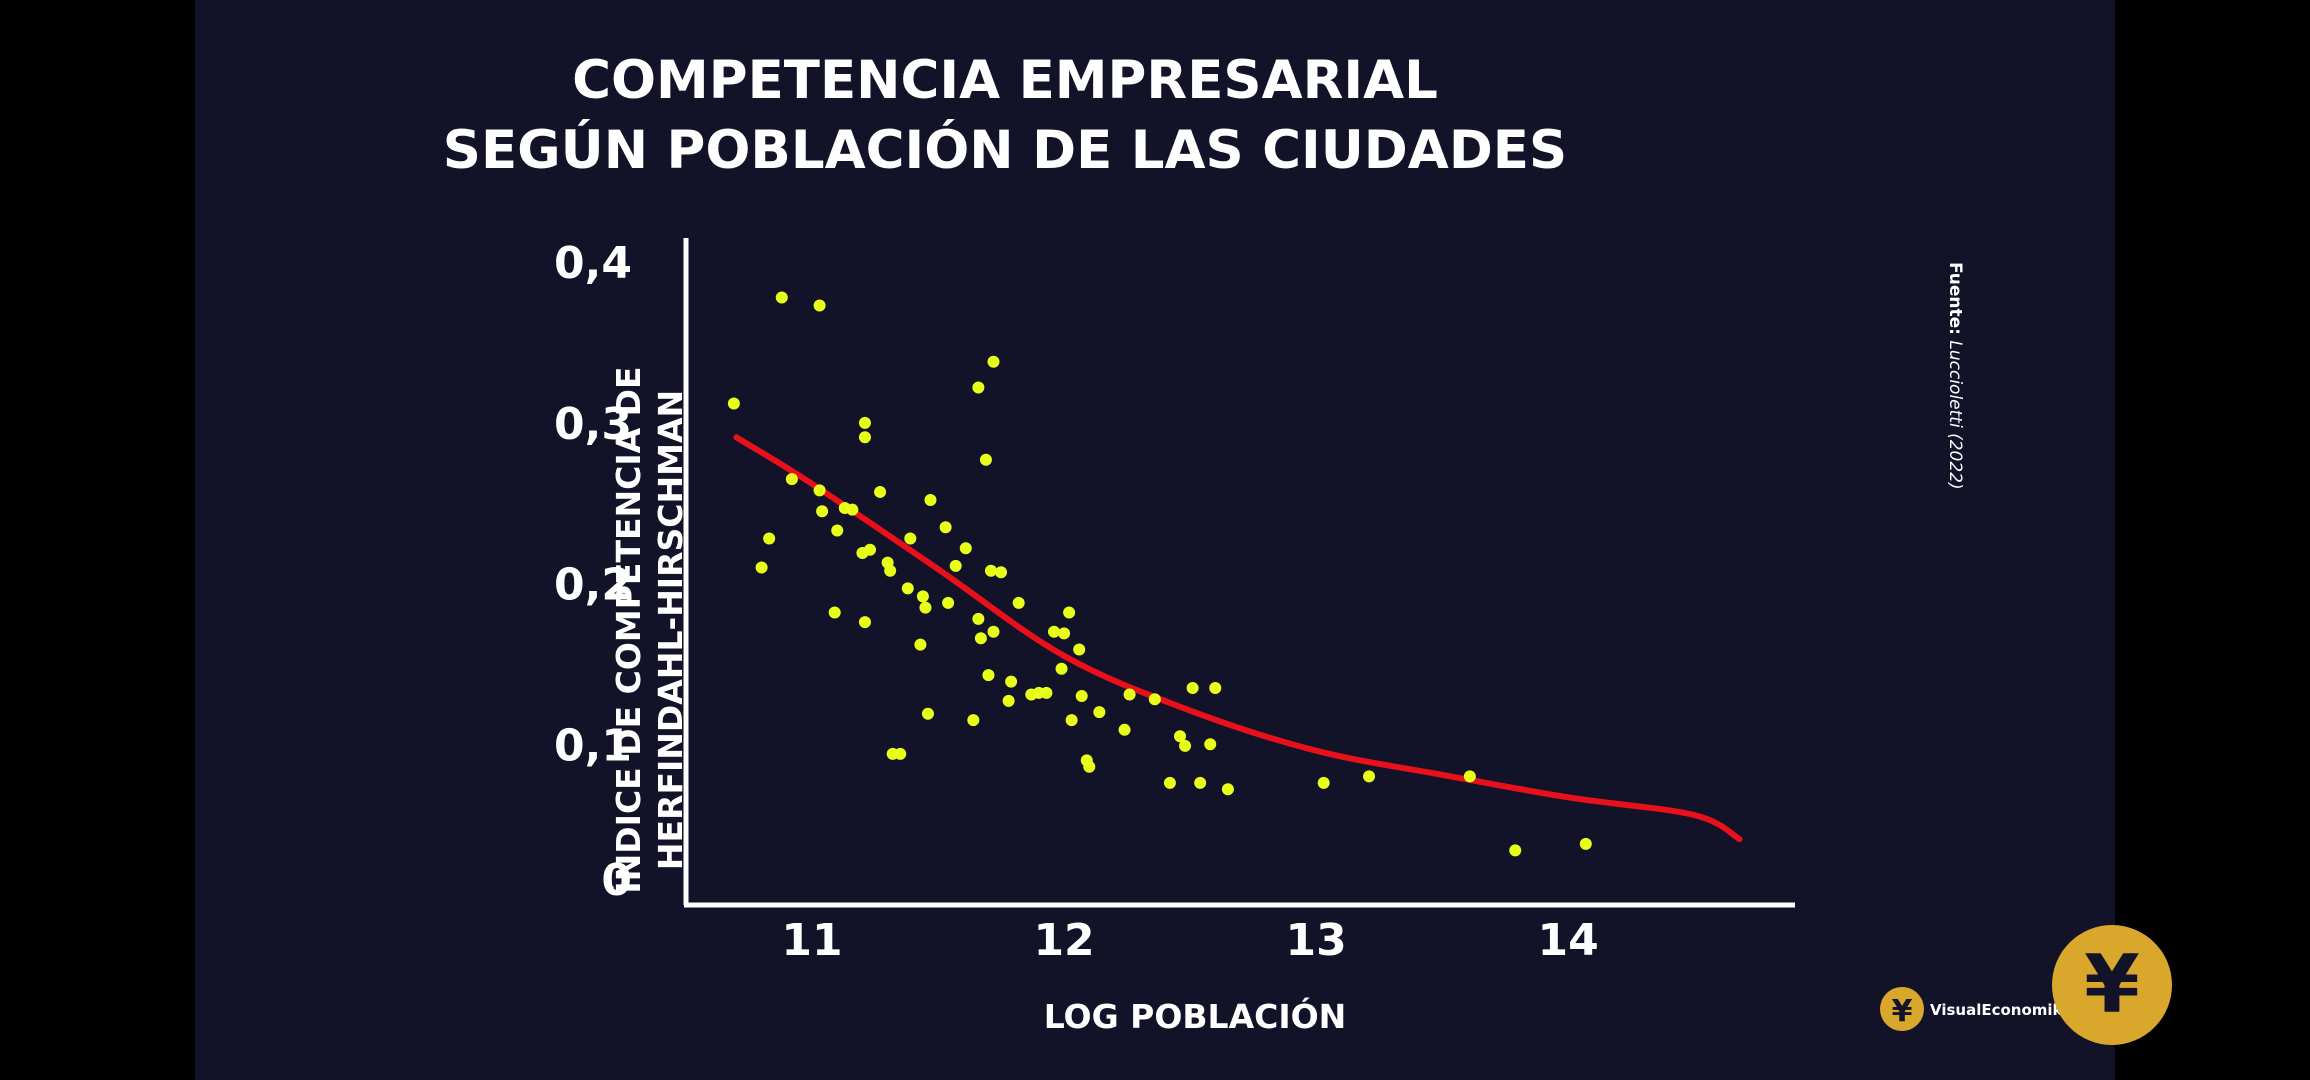 The width and height of the screenshot is (2310, 1080). What do you see at coordinates (593, 424) in the screenshot?
I see `y-tick-label: 0,3` at bounding box center [593, 424].